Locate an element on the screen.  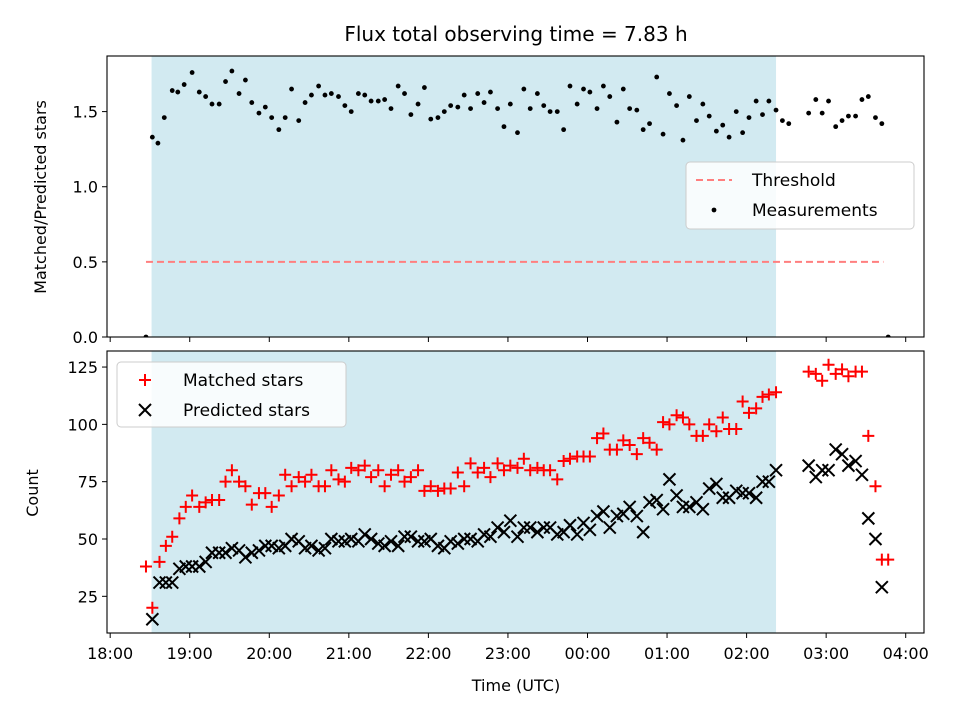
bottom-x-tick-label: 03:00 is located at coordinates (826, 653).